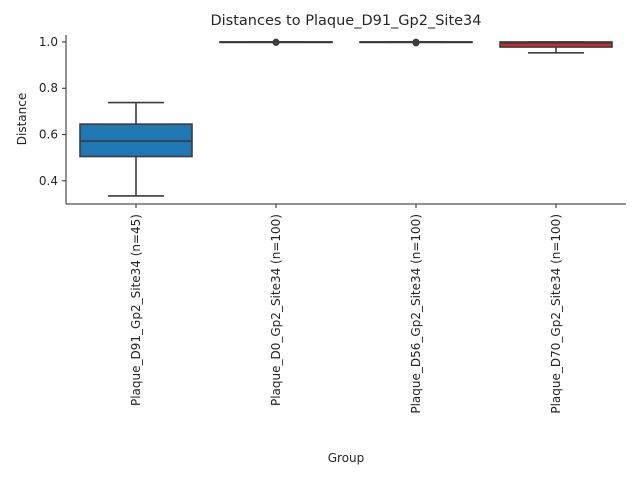 The width and height of the screenshot is (640, 480). Describe the element at coordinates (53, 119) in the screenshot. I see `y-axis: 0.4 0.6 0.8 1.0` at that location.